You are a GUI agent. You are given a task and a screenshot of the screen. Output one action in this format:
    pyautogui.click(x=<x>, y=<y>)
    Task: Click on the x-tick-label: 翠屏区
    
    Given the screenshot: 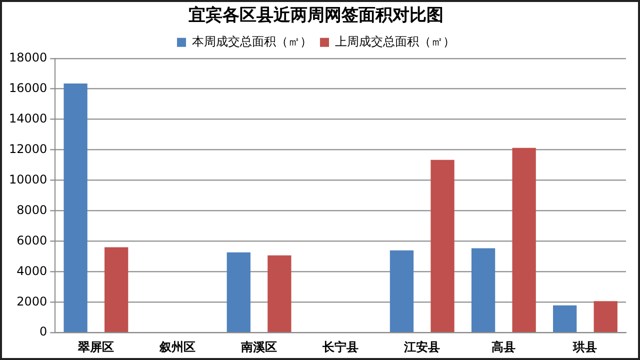 What is the action you would take?
    pyautogui.click(x=95, y=347)
    